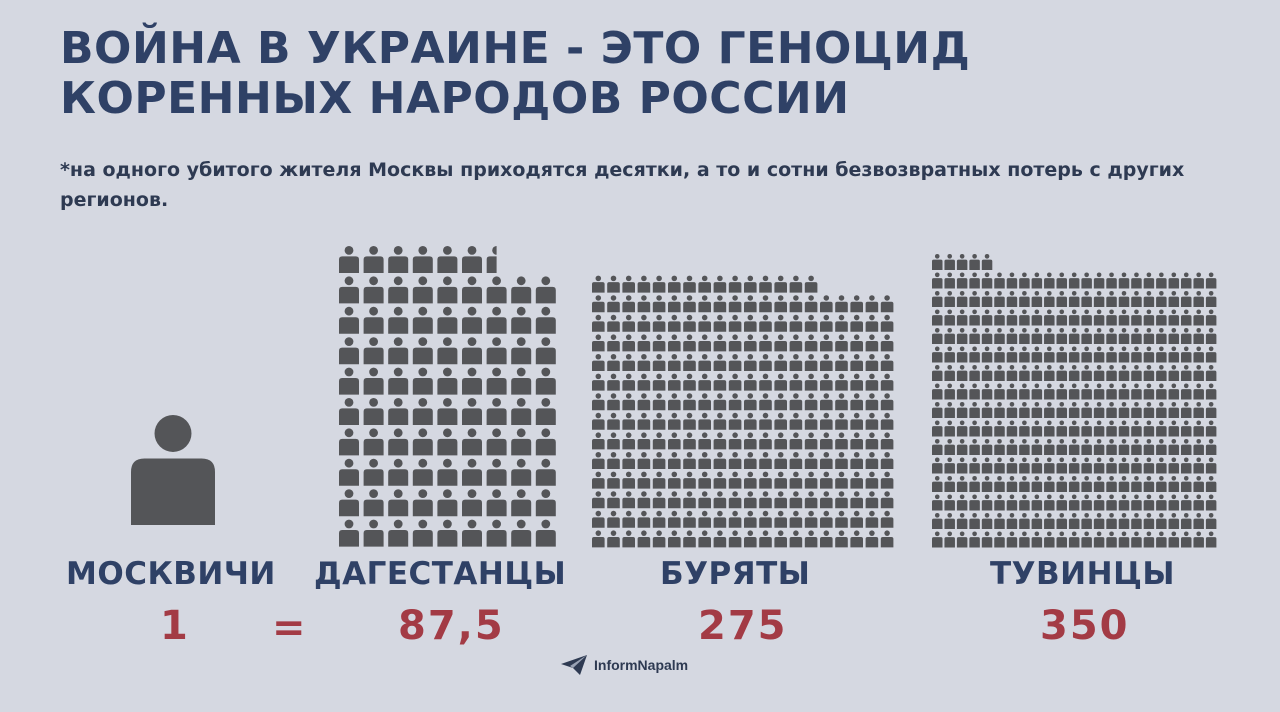  What do you see at coordinates (1085, 626) in the screenshot?
I see `value-label-tuva: 350` at bounding box center [1085, 626].